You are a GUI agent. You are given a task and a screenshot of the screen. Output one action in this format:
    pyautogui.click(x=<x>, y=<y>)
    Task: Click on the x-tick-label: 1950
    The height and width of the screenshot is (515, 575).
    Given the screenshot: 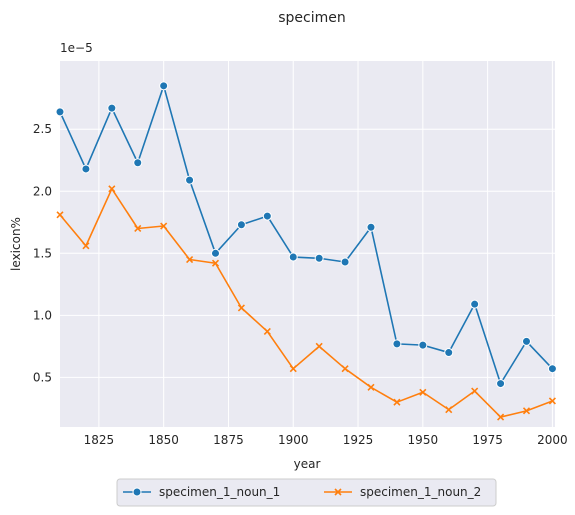 What is the action you would take?
    pyautogui.click(x=423, y=440)
    